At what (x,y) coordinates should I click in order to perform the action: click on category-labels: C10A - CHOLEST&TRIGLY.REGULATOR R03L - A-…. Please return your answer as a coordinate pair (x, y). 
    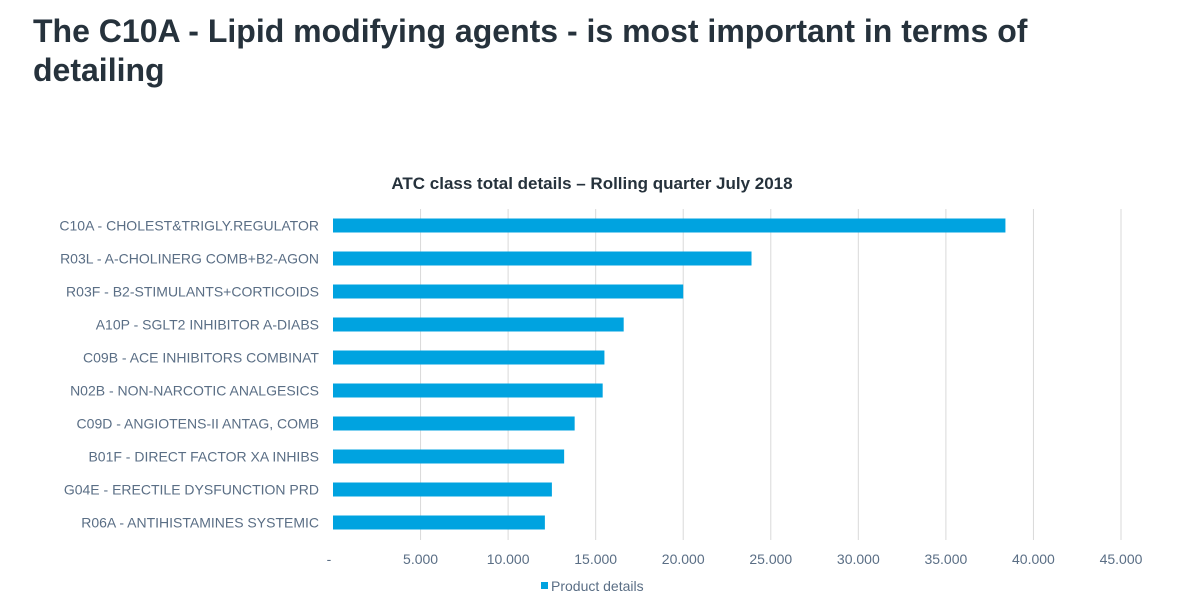
    Looking at the image, I should click on (189, 374).